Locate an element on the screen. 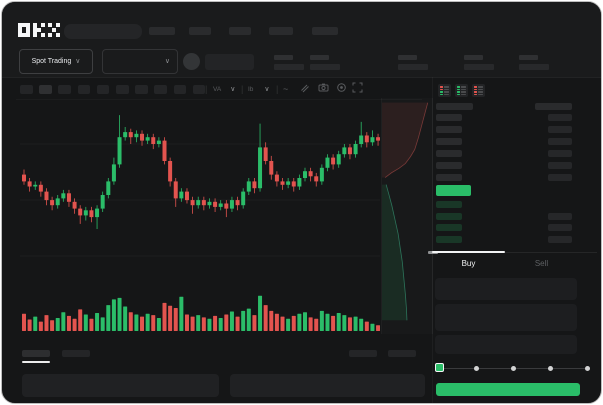 The image size is (603, 405). market-type-dropdown: Spot Trading ∨ is located at coordinates (56, 61).